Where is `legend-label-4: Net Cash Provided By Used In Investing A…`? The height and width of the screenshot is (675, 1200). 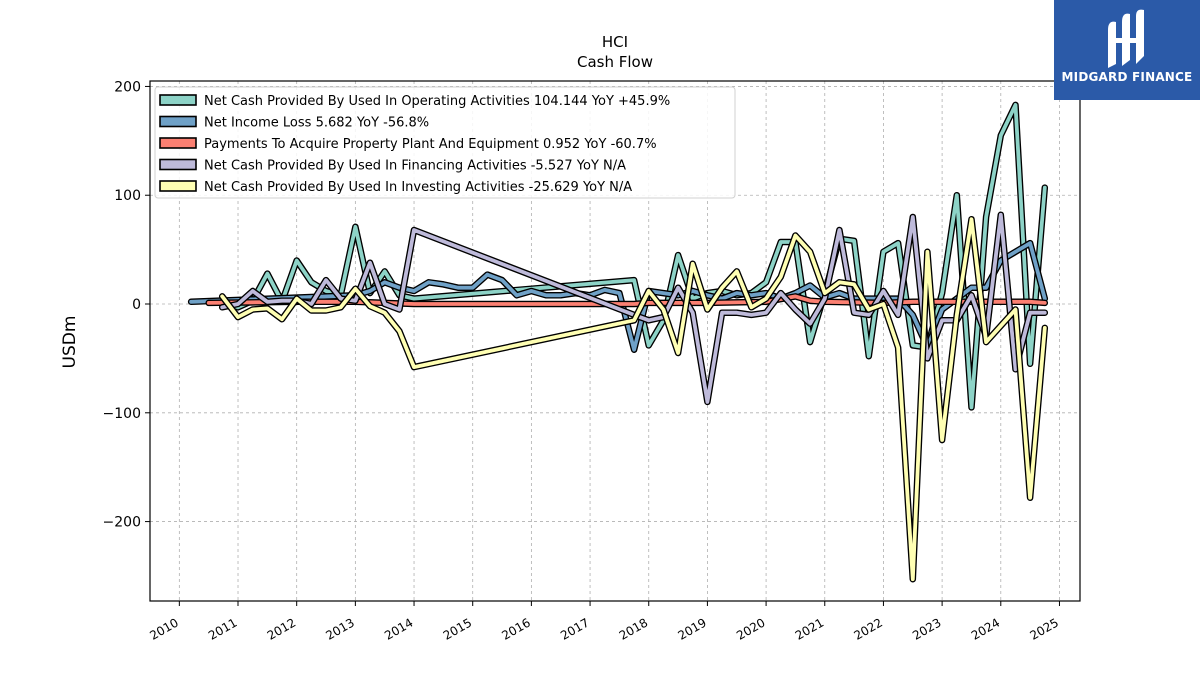 legend-label-4: Net Cash Provided By Used In Investing A… is located at coordinates (418, 187).